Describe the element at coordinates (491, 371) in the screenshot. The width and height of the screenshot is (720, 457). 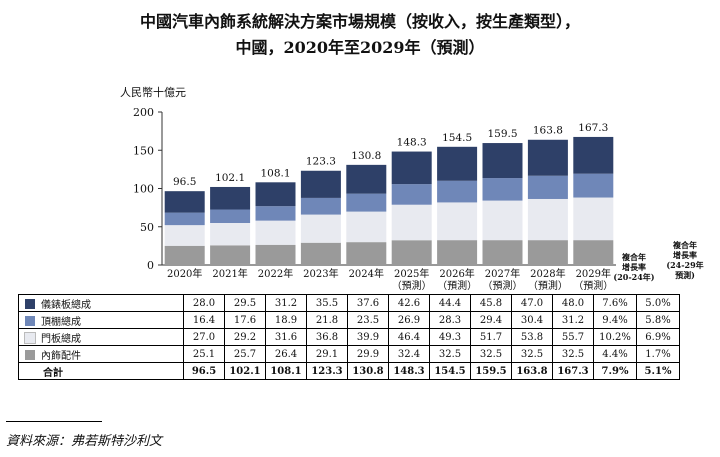
I see `table-cell: 159.5` at that location.